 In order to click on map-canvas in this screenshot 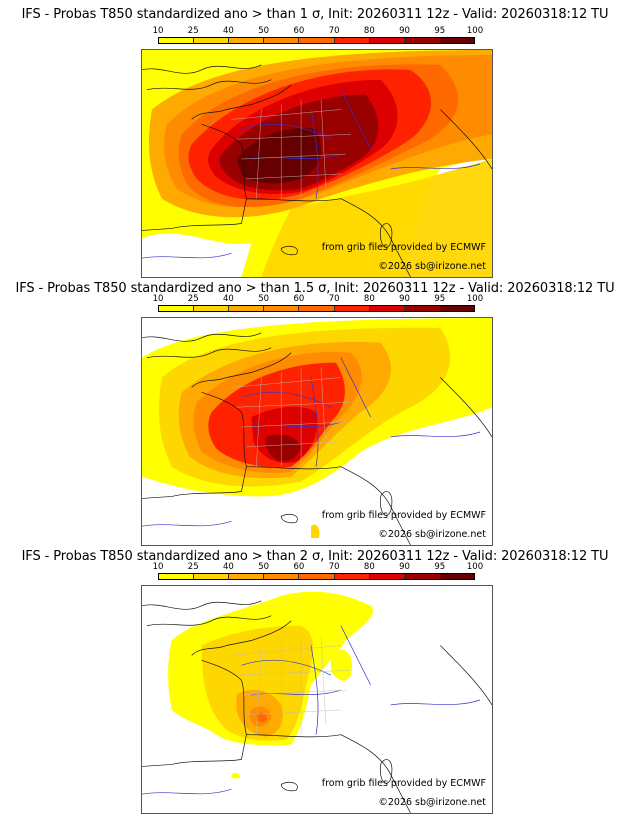, I will do `click(317, 702)`.